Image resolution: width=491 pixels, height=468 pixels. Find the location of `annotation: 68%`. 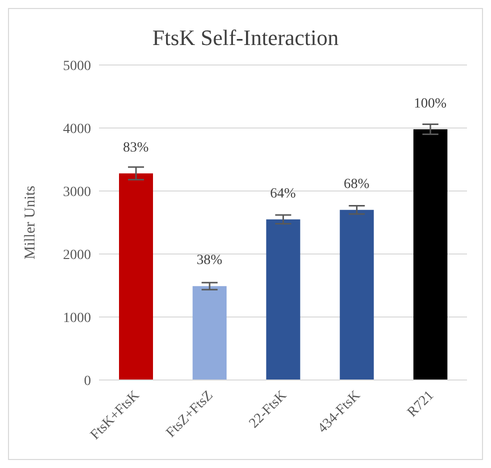

annotation: 68% is located at coordinates (357, 184).